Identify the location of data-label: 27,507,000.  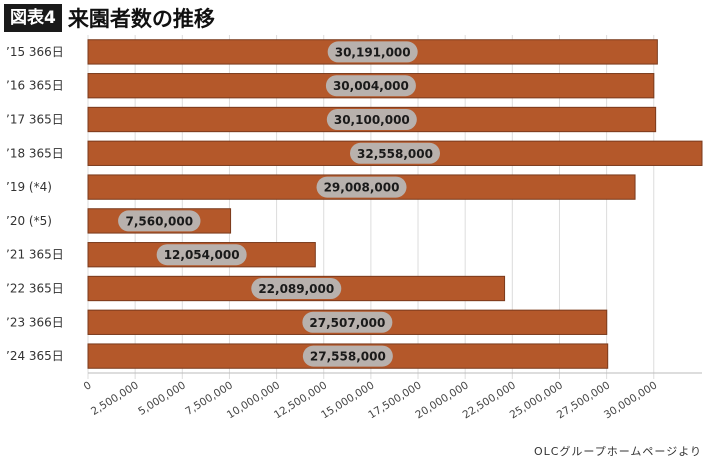
(347, 323).